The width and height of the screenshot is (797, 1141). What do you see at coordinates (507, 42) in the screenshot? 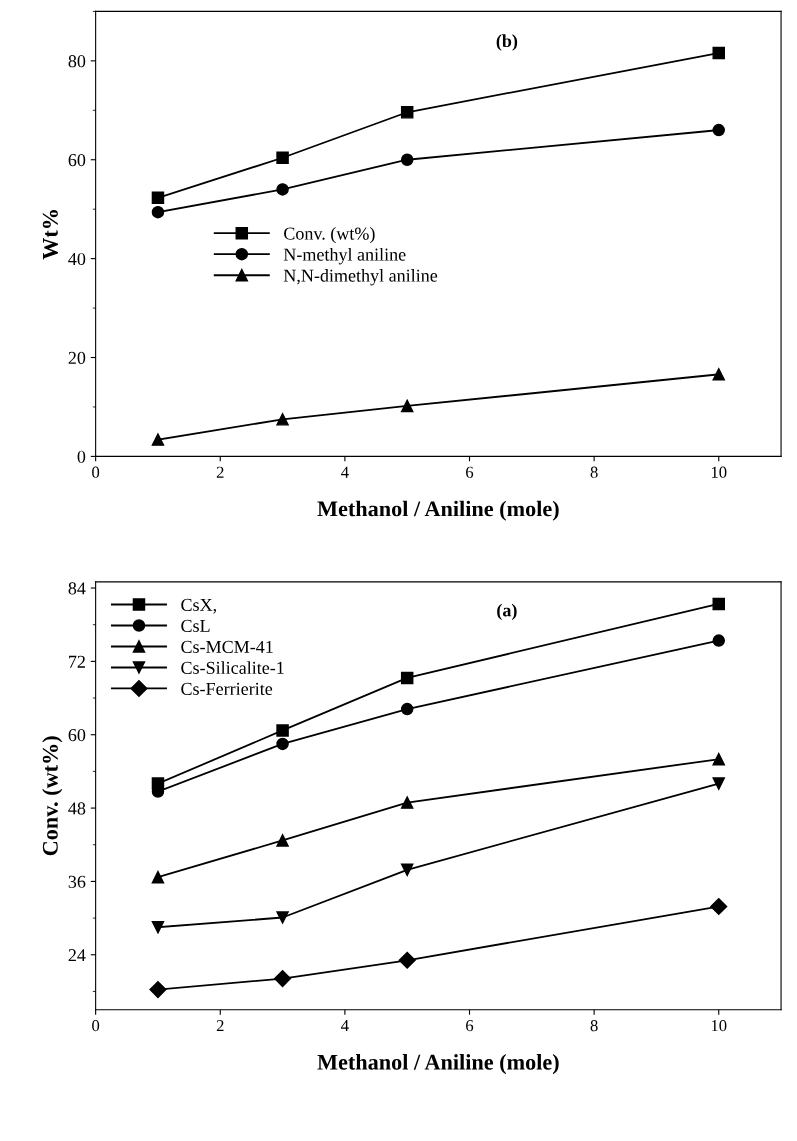
I see `annotation: (b)` at bounding box center [507, 42].